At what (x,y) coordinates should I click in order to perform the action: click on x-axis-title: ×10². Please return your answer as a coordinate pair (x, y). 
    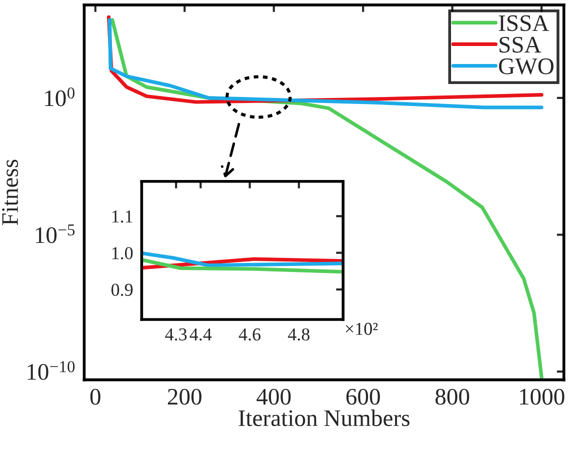
    Looking at the image, I should click on (362, 328).